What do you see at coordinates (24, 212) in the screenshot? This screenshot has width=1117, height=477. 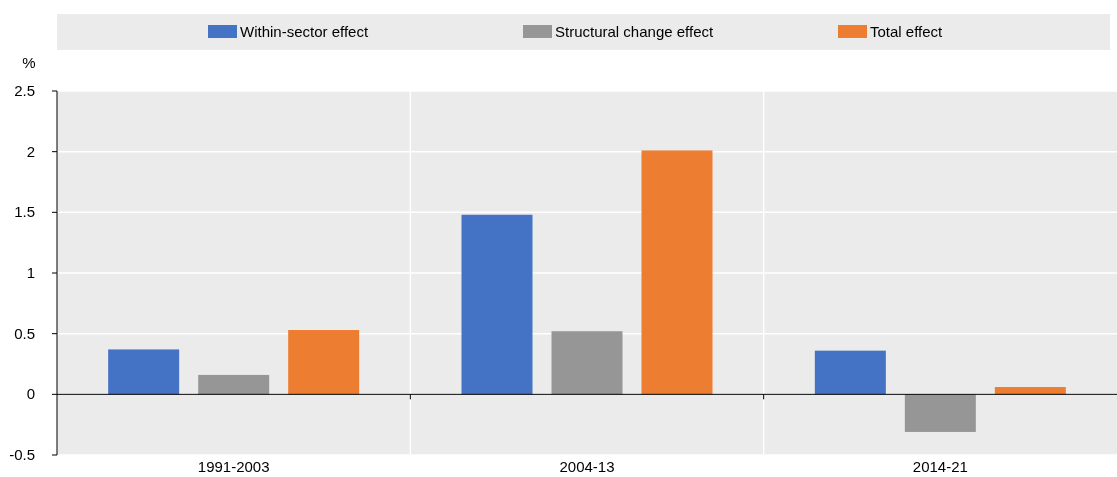 I see `y-tick-label: 1.5` at bounding box center [24, 212].